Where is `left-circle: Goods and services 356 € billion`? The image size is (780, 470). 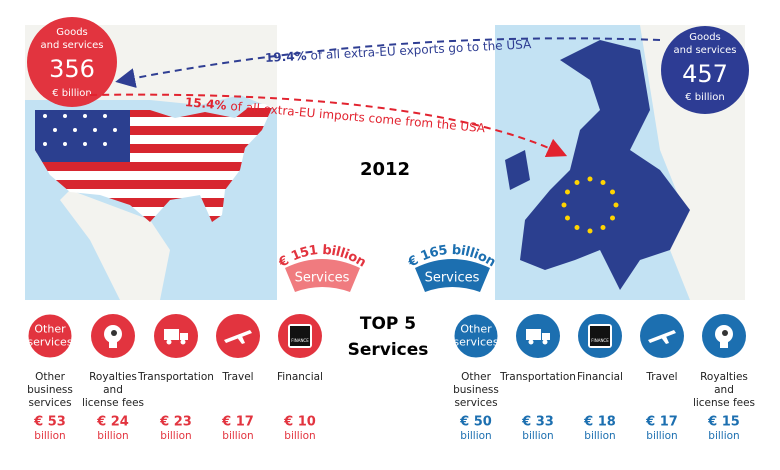 left-circle: Goods and services 356 € billion is located at coordinates (72, 62).